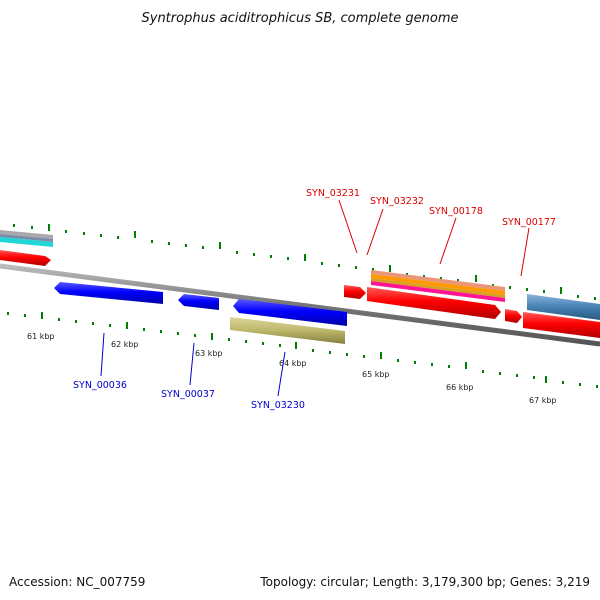 The image size is (600, 600). I want to click on tick-label-65: 65 kbp, so click(376, 374).